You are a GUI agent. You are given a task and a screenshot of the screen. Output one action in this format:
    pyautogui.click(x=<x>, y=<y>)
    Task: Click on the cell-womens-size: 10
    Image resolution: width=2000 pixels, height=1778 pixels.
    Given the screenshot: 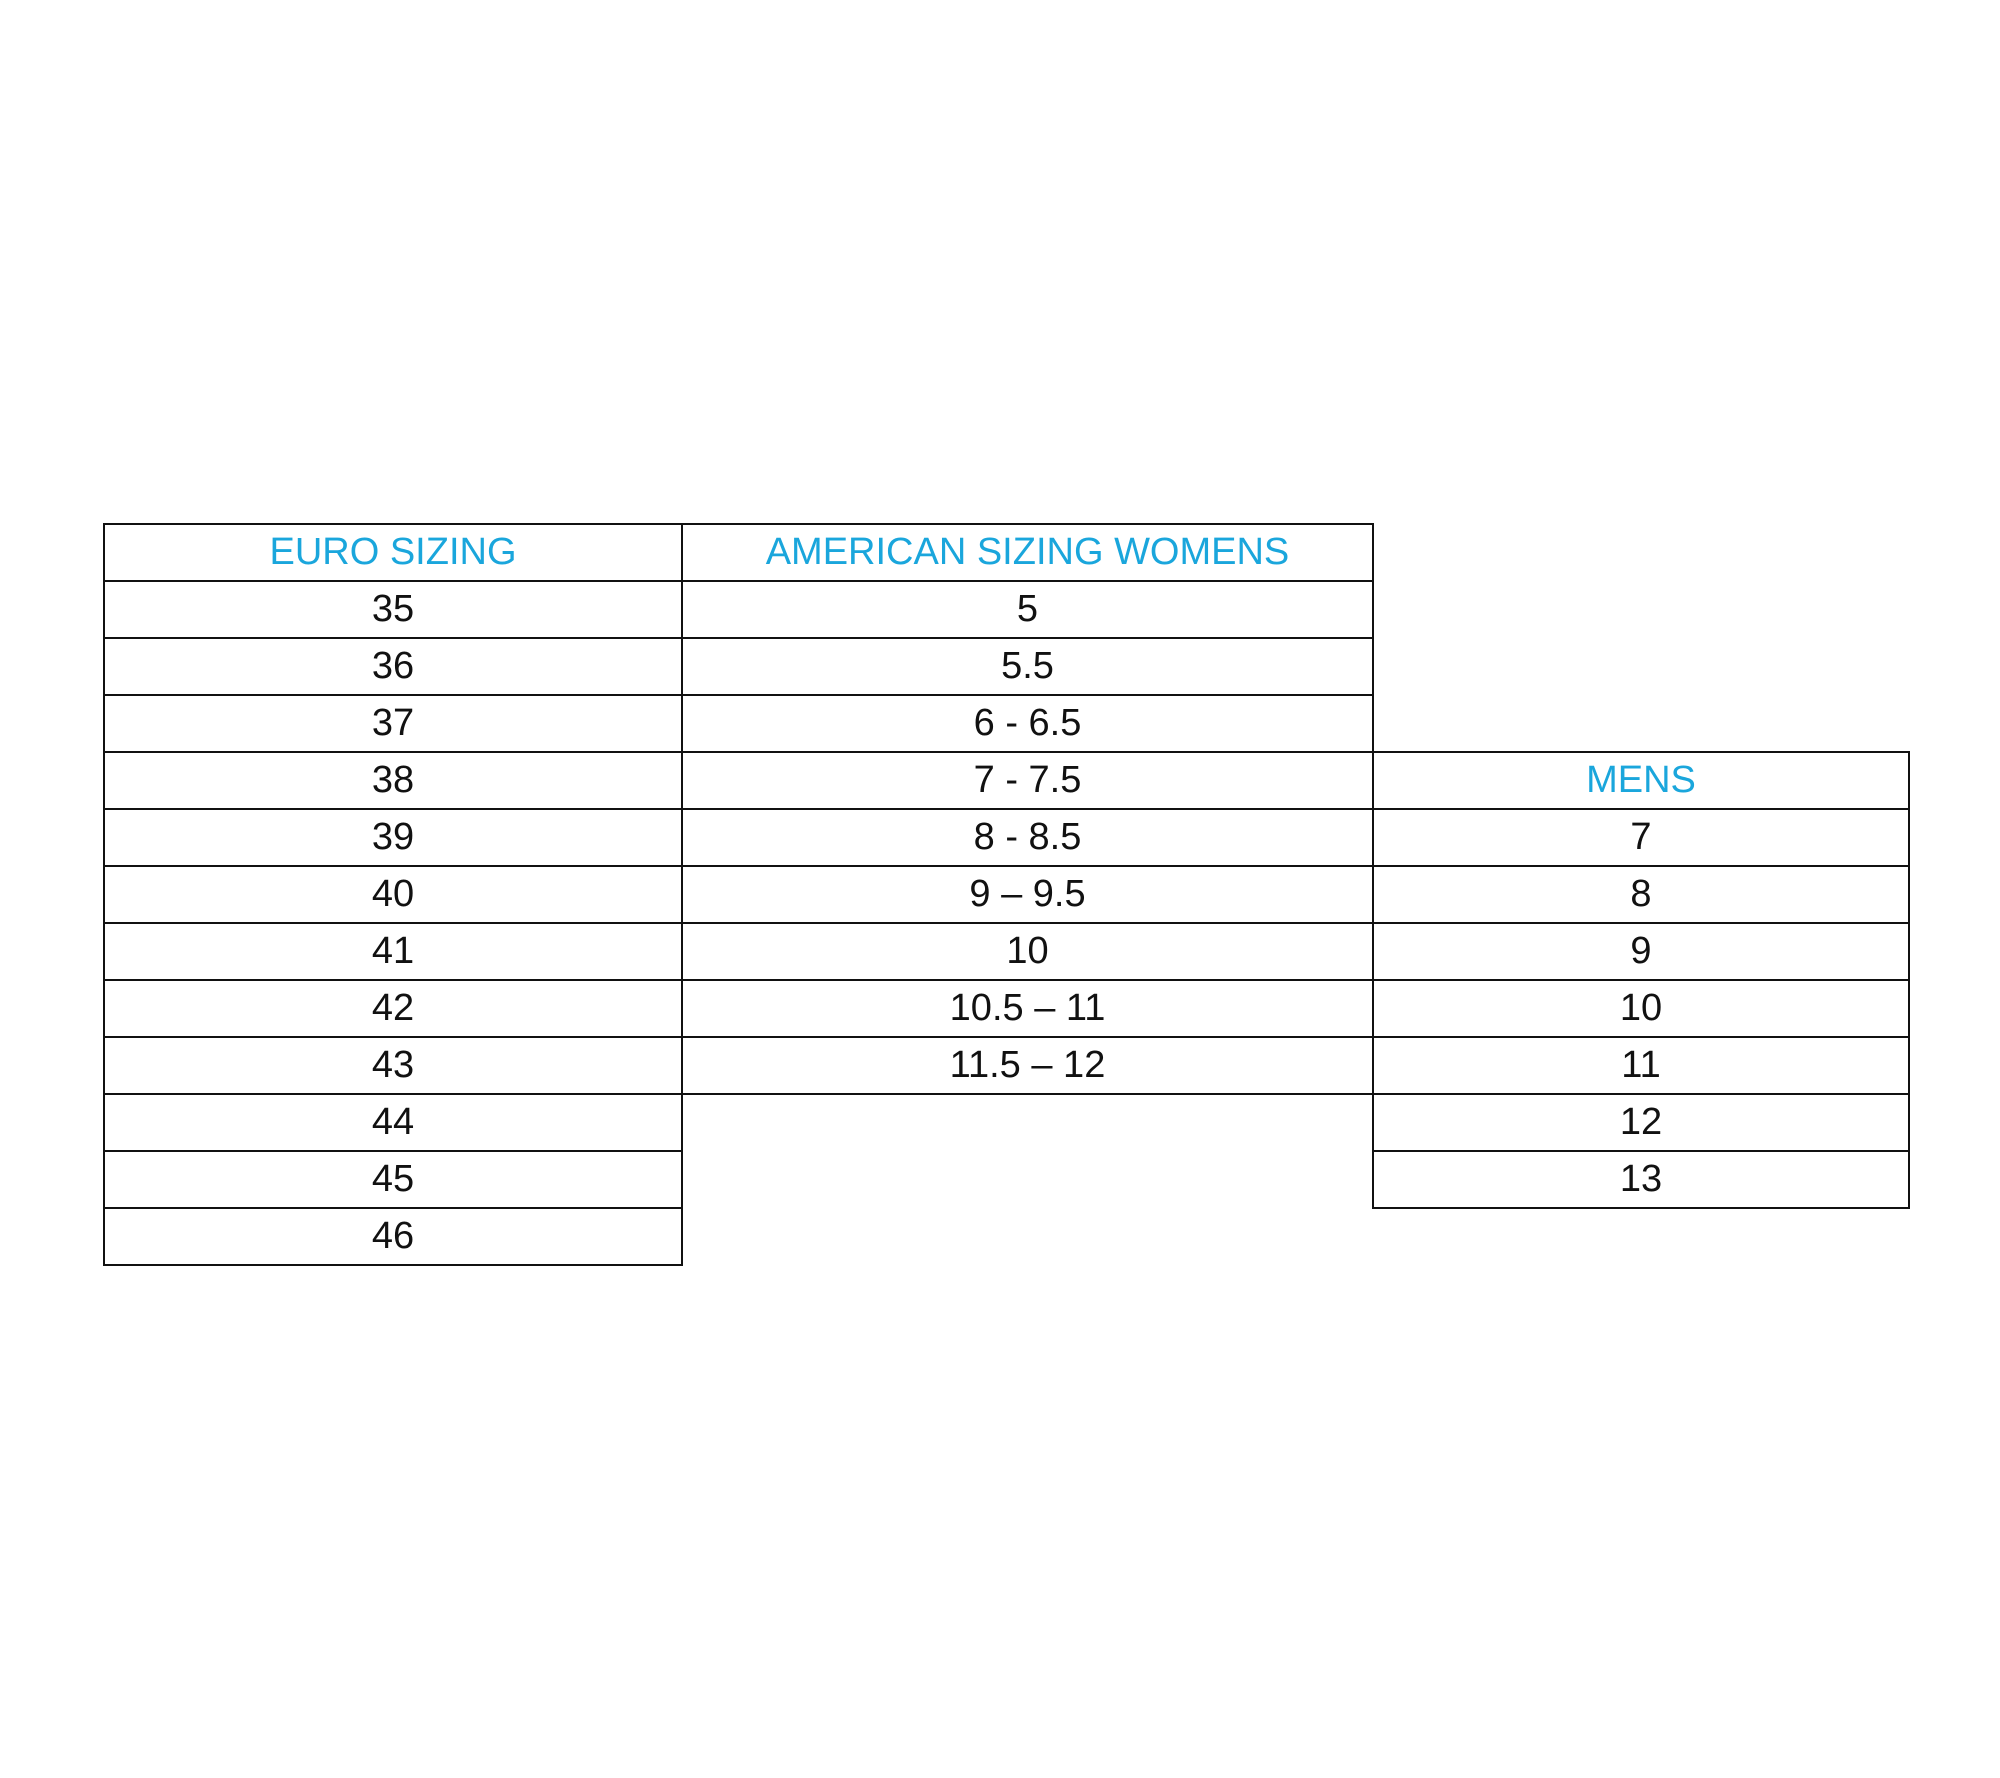 What is the action you would take?
    pyautogui.click(x=1027, y=951)
    